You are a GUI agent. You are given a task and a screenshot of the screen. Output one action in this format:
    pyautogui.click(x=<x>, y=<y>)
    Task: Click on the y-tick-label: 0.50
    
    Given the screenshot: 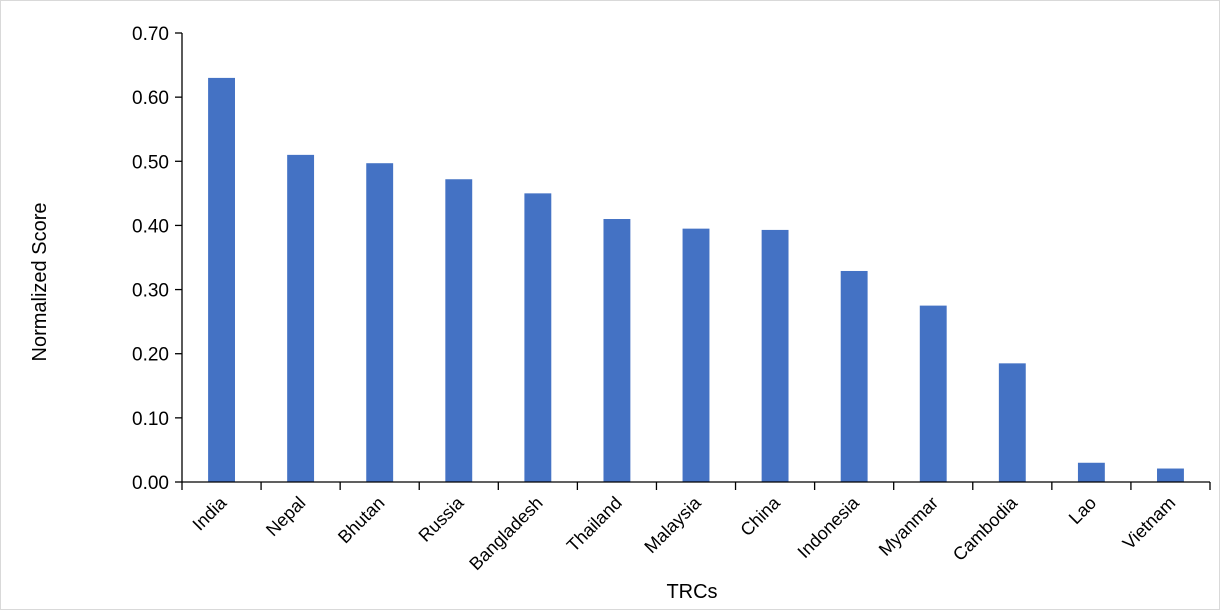 What is the action you would take?
    pyautogui.click(x=150, y=162)
    